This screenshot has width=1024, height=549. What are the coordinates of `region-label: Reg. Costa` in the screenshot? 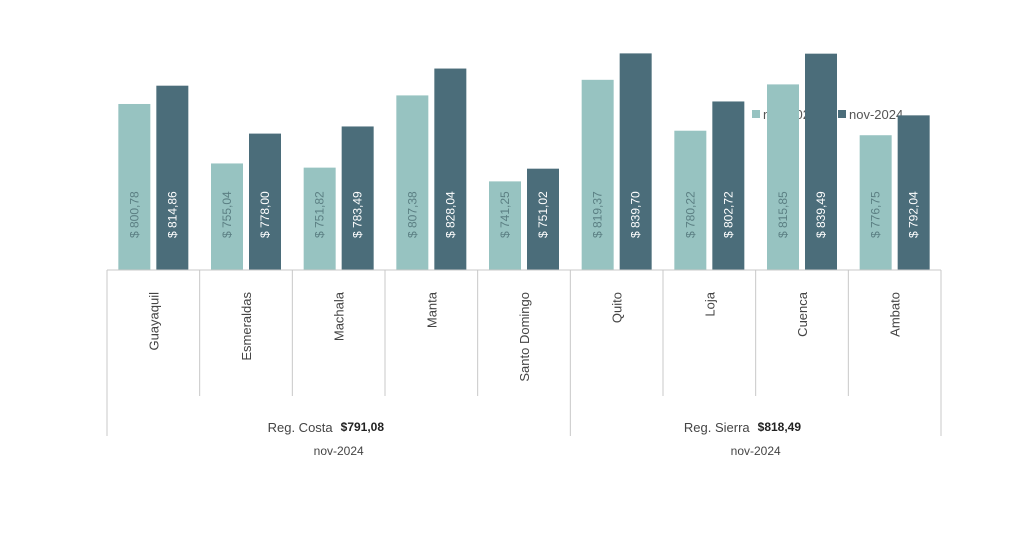 It's located at (301, 427).